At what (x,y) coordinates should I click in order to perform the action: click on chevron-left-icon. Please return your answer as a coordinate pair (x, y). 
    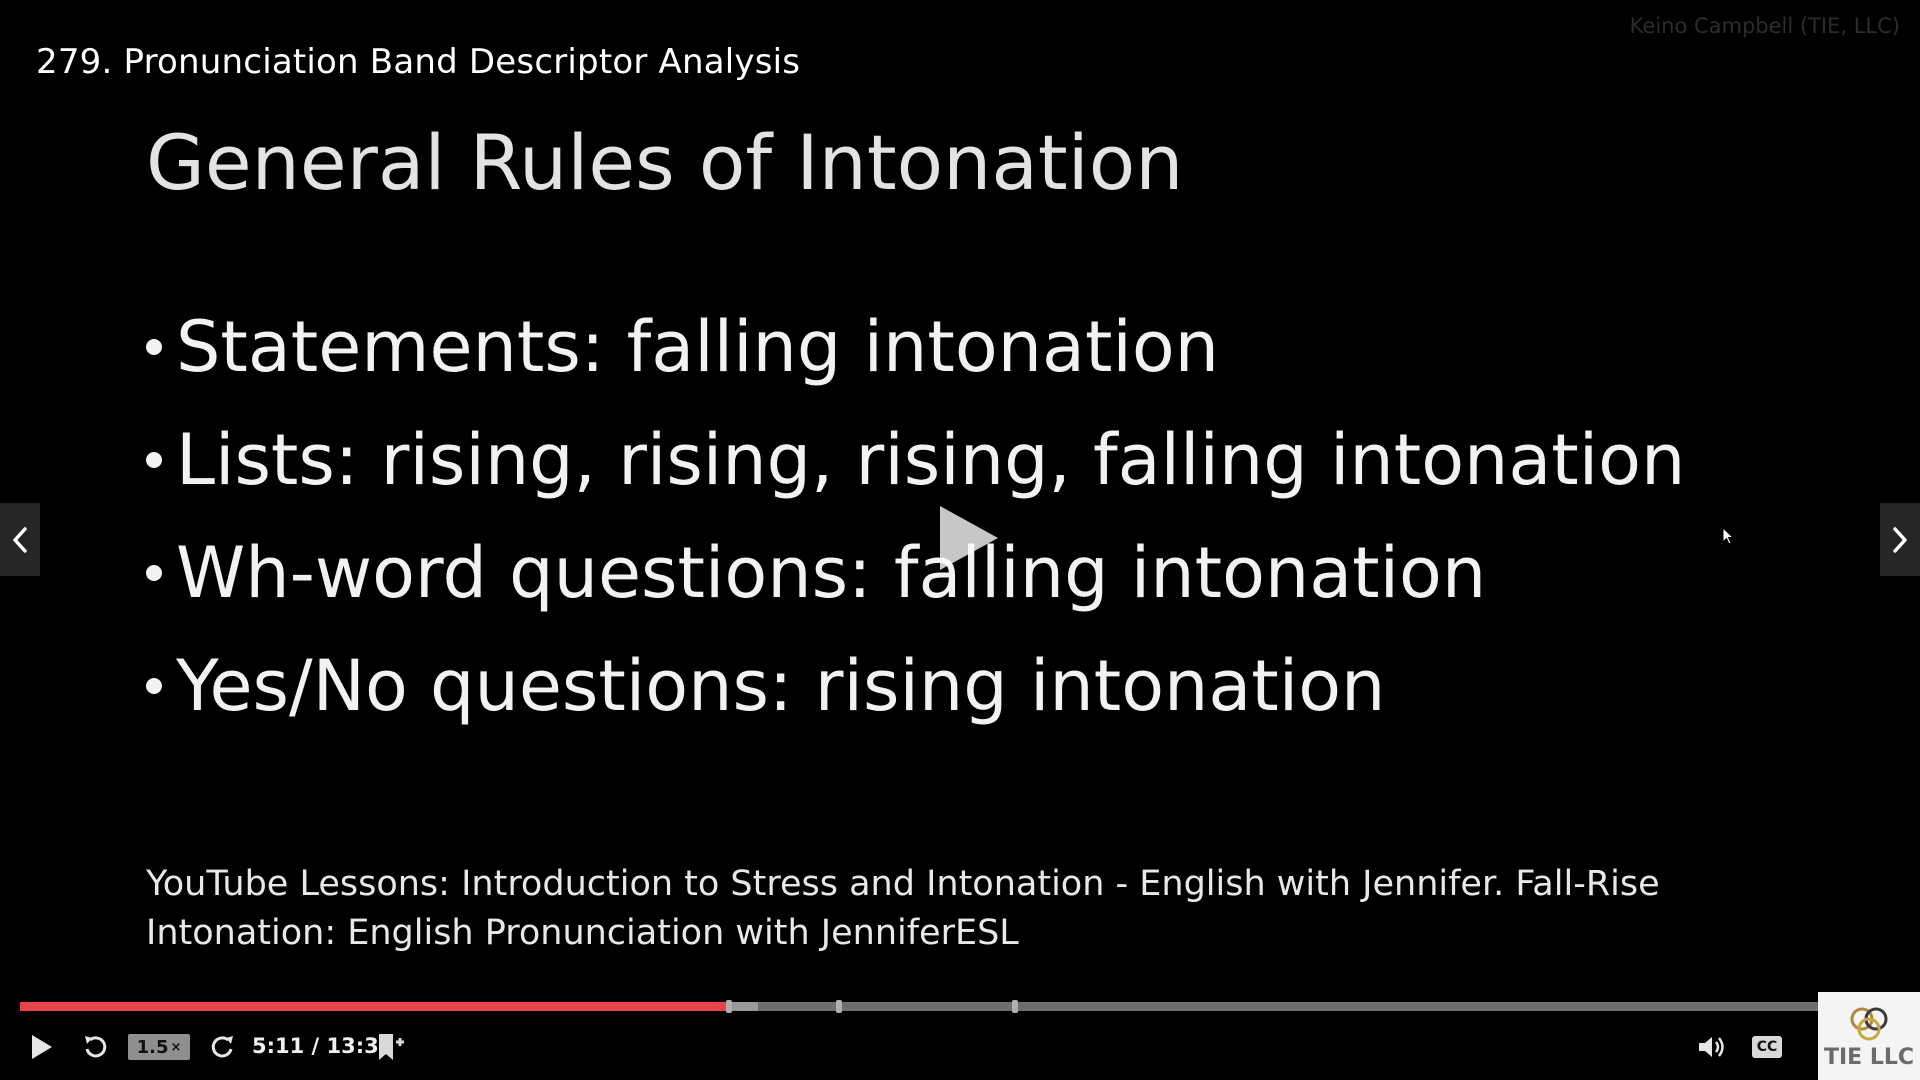
    Looking at the image, I should click on (20, 539).